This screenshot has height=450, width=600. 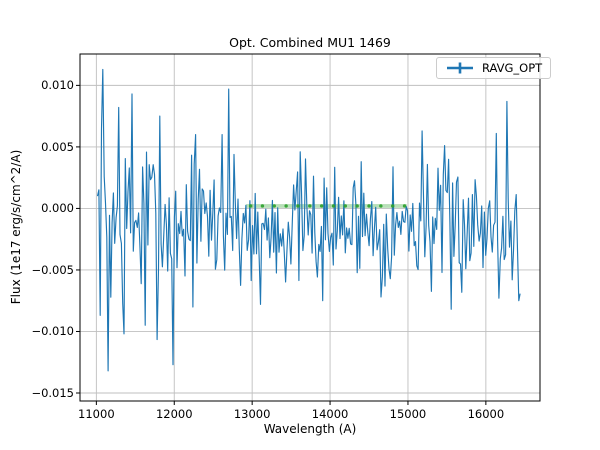 I want to click on x-axis-label: Wavelength (A), so click(x=310, y=429).